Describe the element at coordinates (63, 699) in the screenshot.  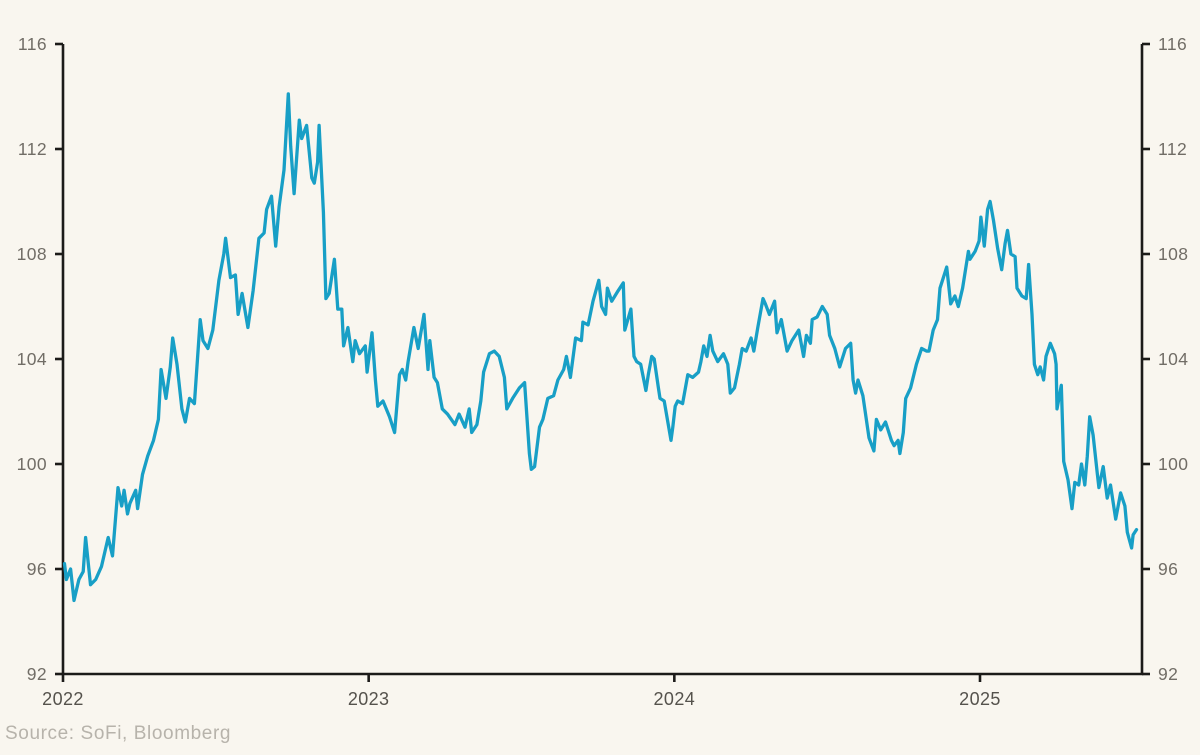
I see `x-tick-label: 2022` at that location.